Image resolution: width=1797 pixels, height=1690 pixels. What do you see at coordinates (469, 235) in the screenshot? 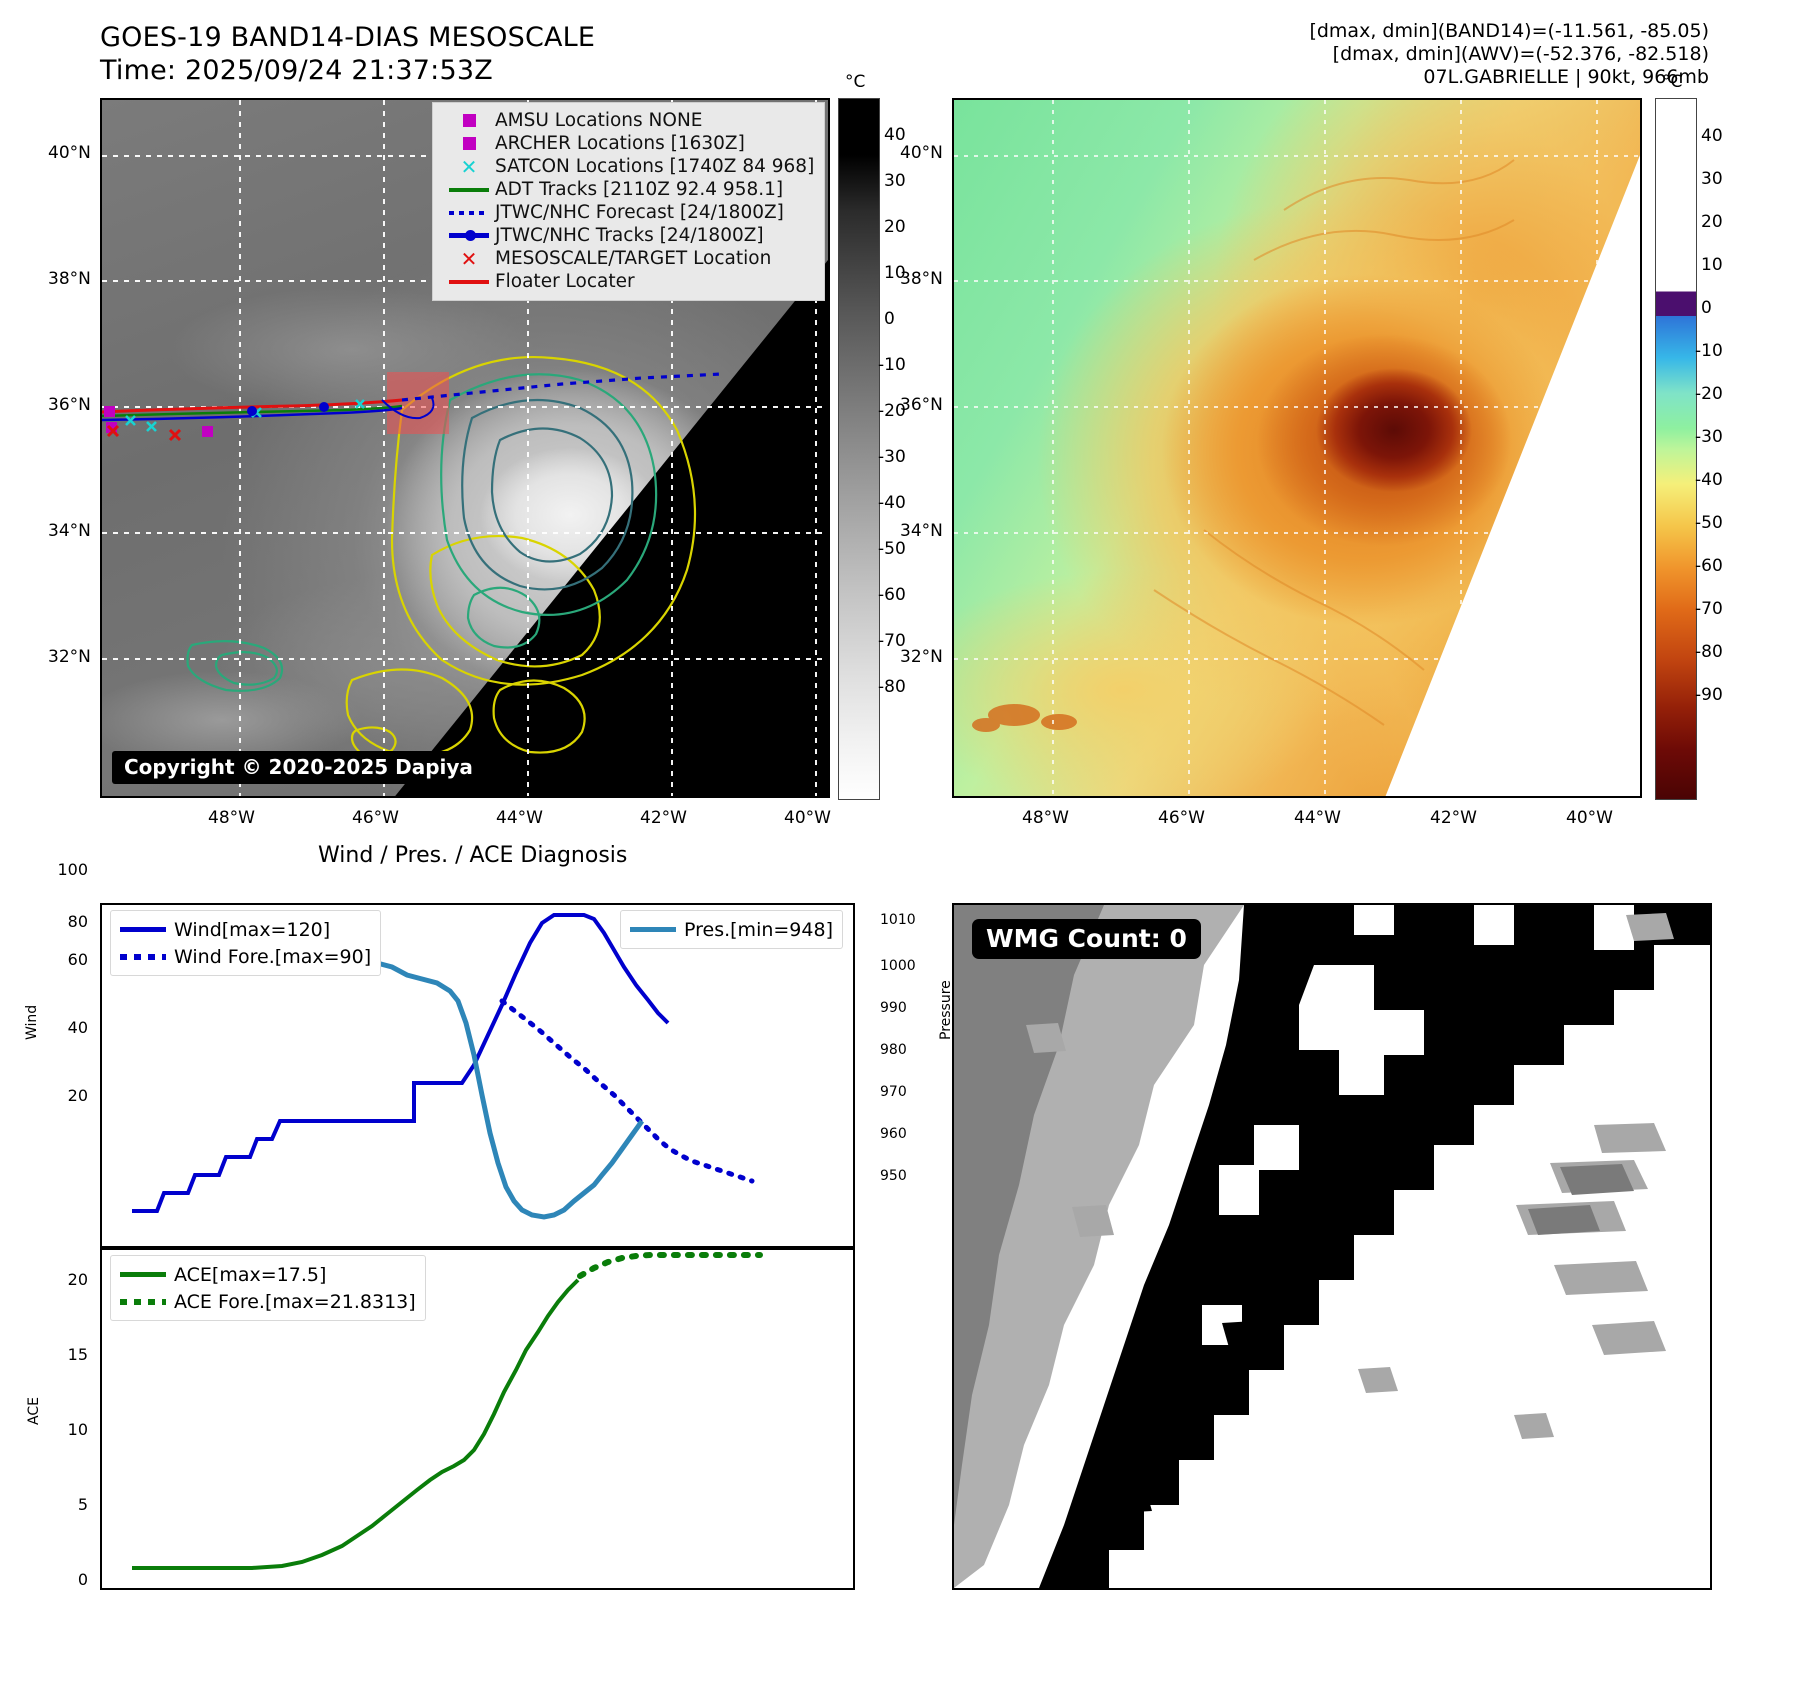
I see `line-blue-marker-icon` at bounding box center [469, 235].